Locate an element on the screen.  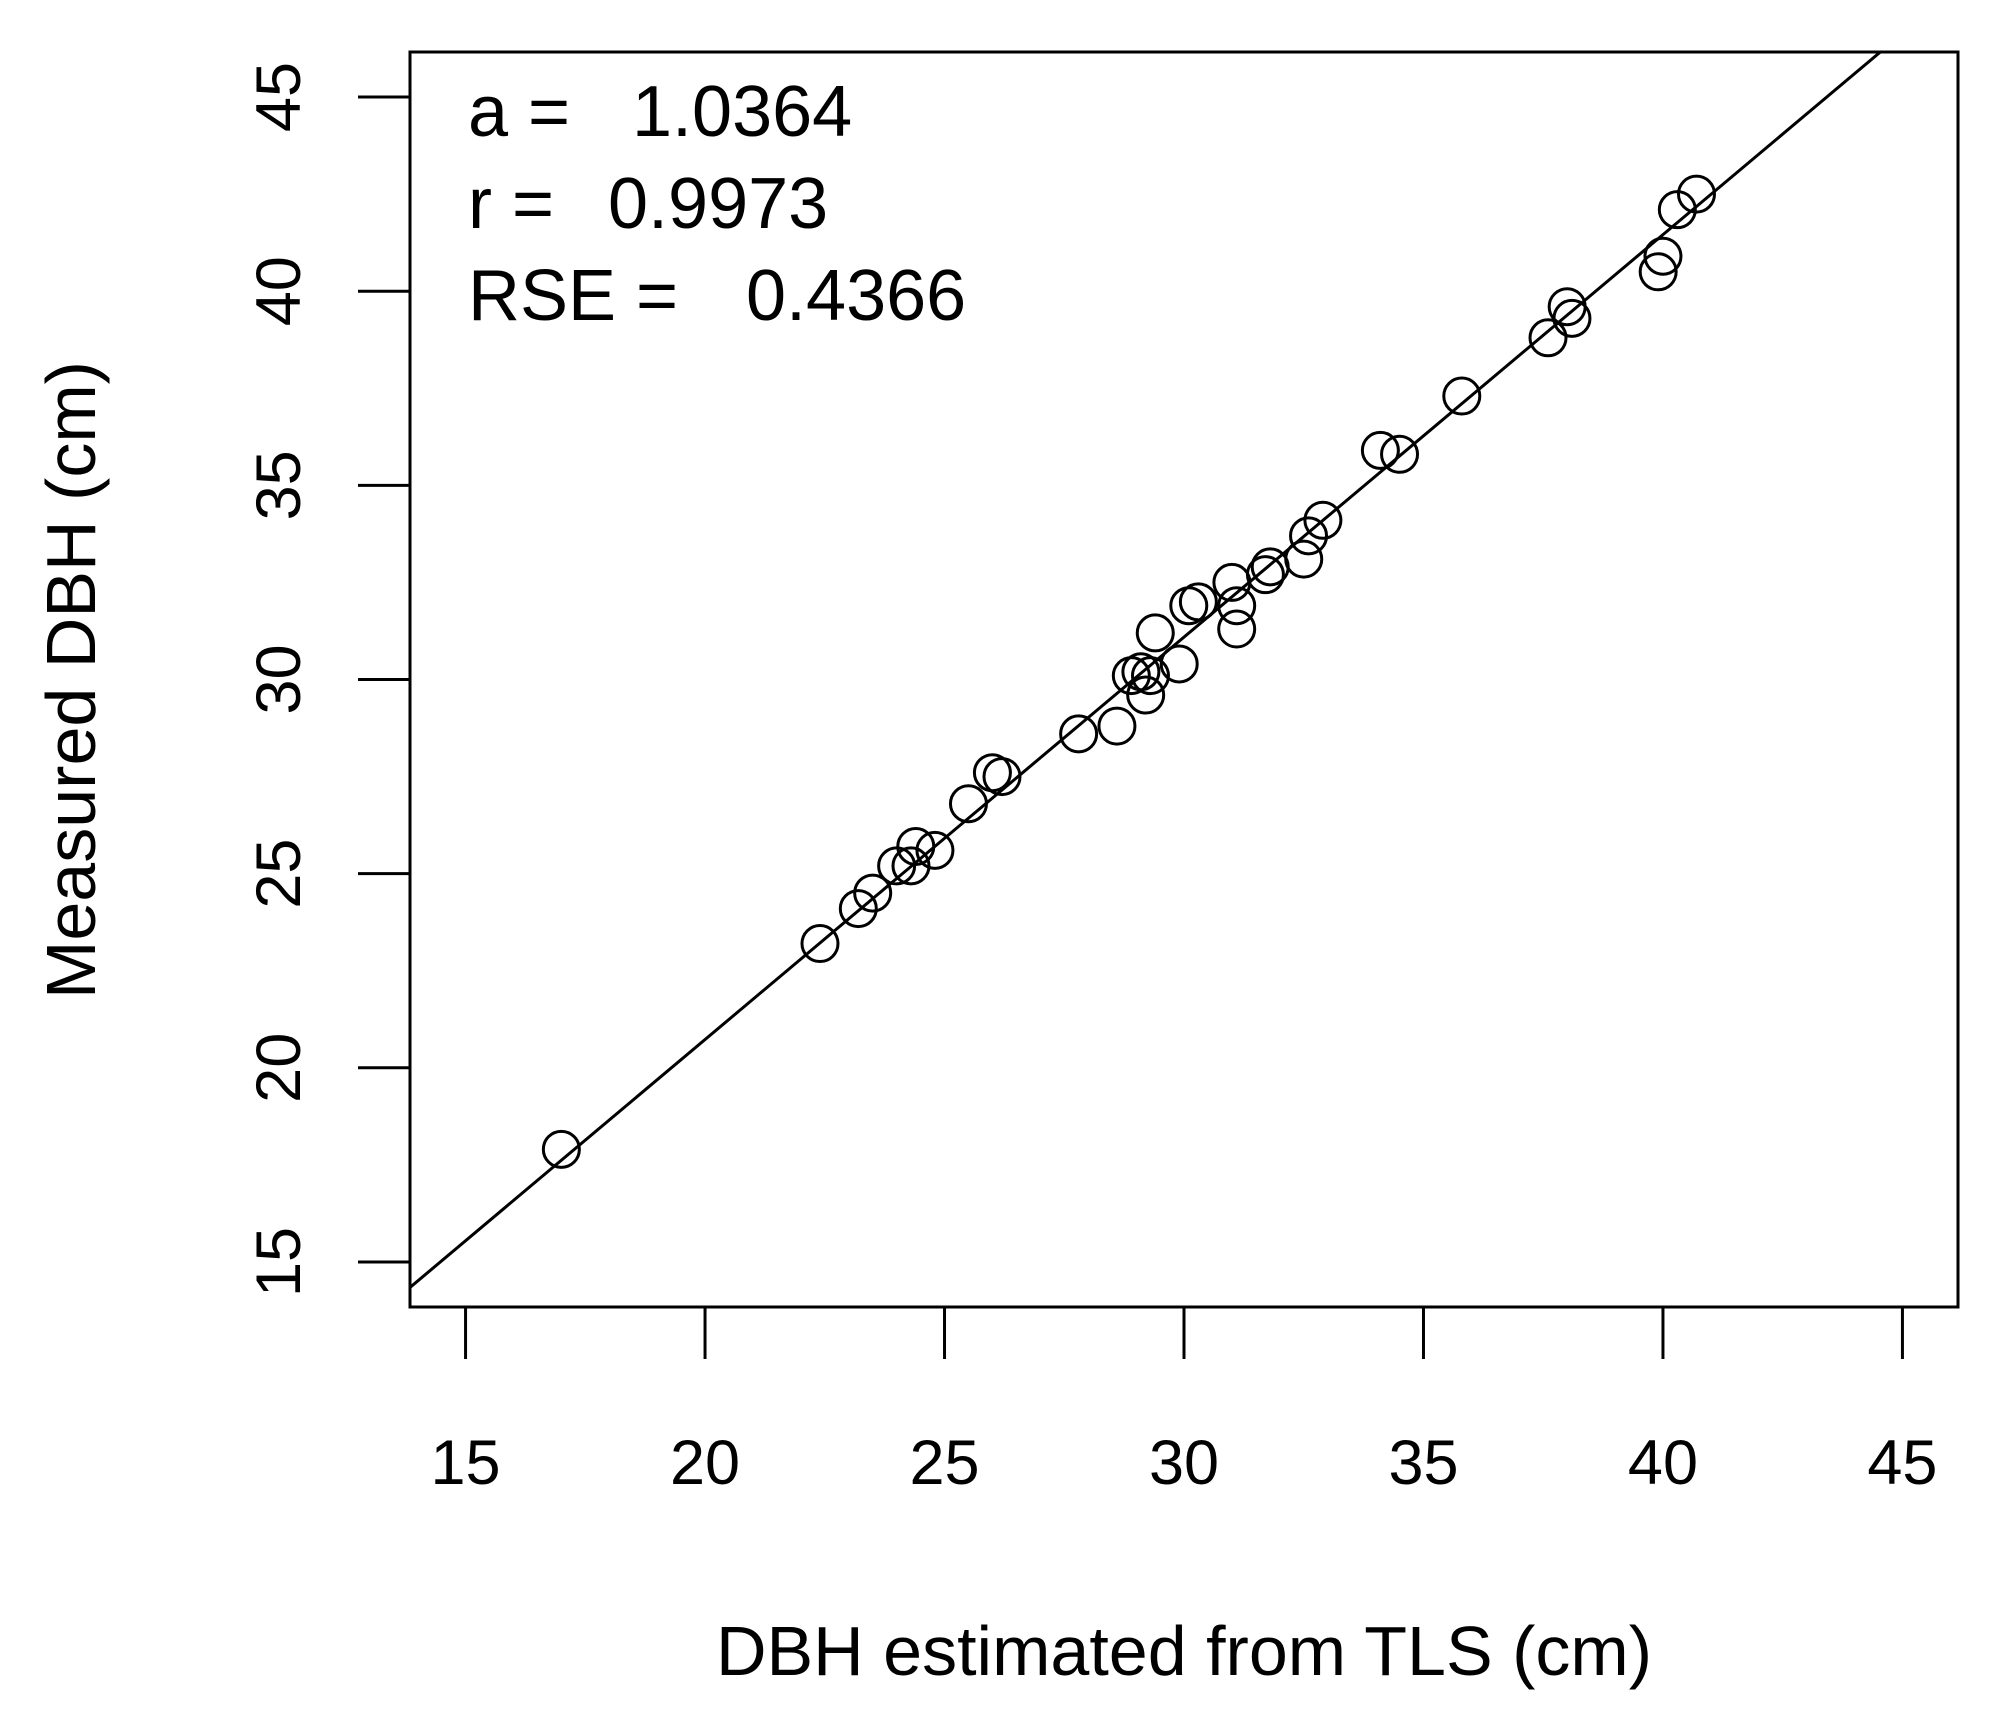
x-tick-label: 20 is located at coordinates (705, 1463).